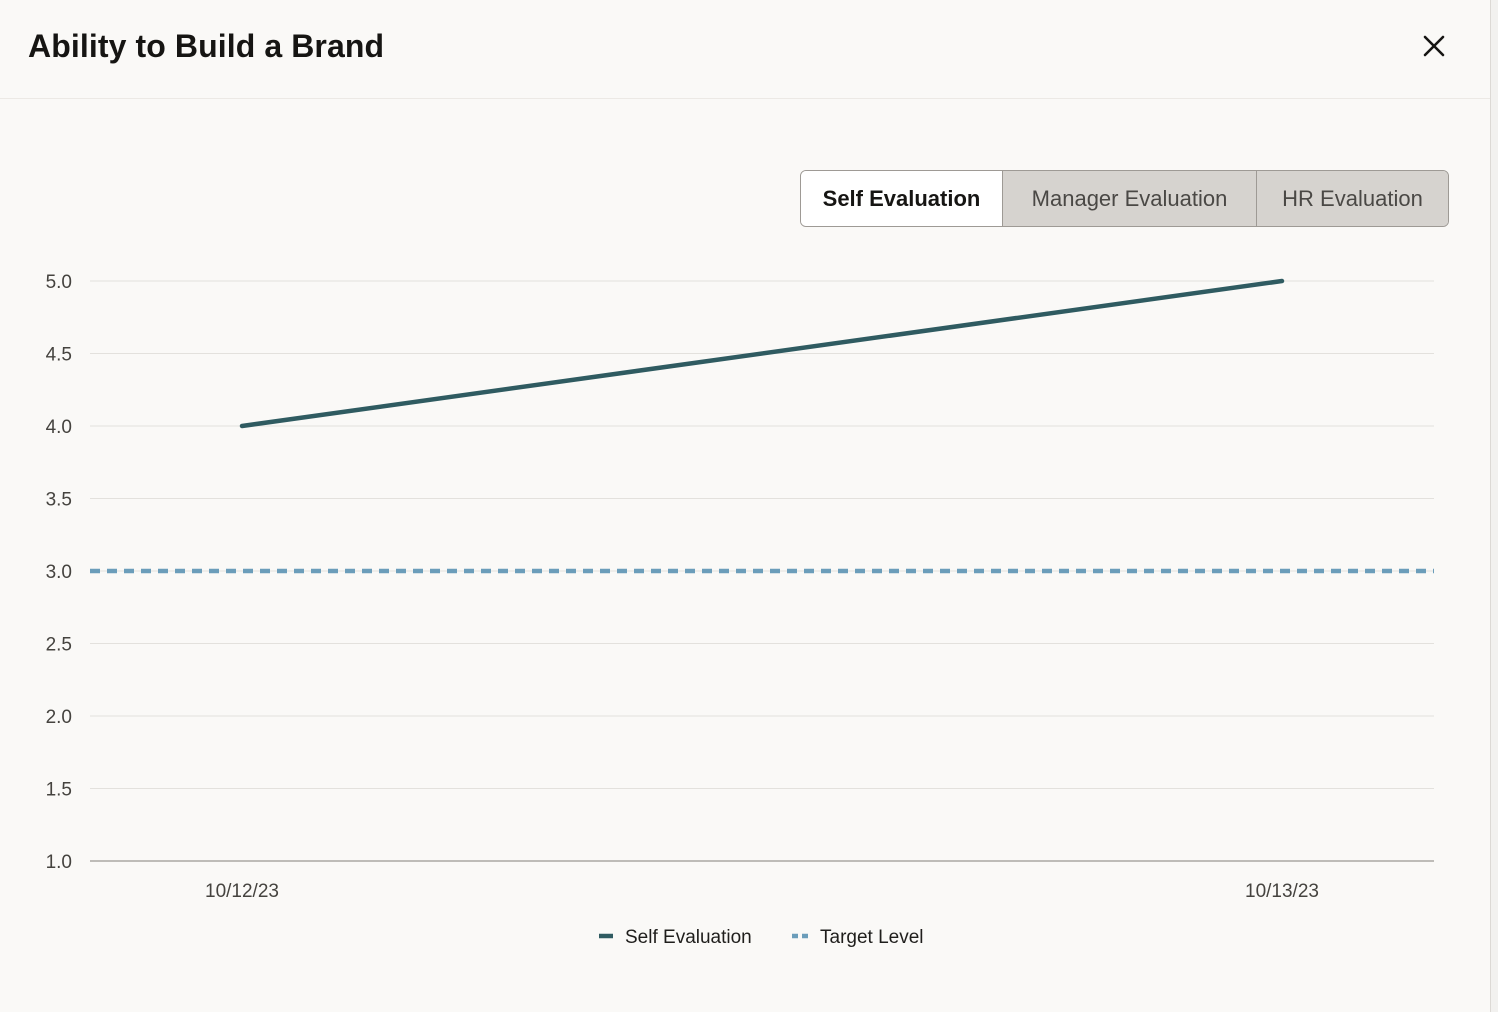  I want to click on y-tick-label: 2.0, so click(59, 717).